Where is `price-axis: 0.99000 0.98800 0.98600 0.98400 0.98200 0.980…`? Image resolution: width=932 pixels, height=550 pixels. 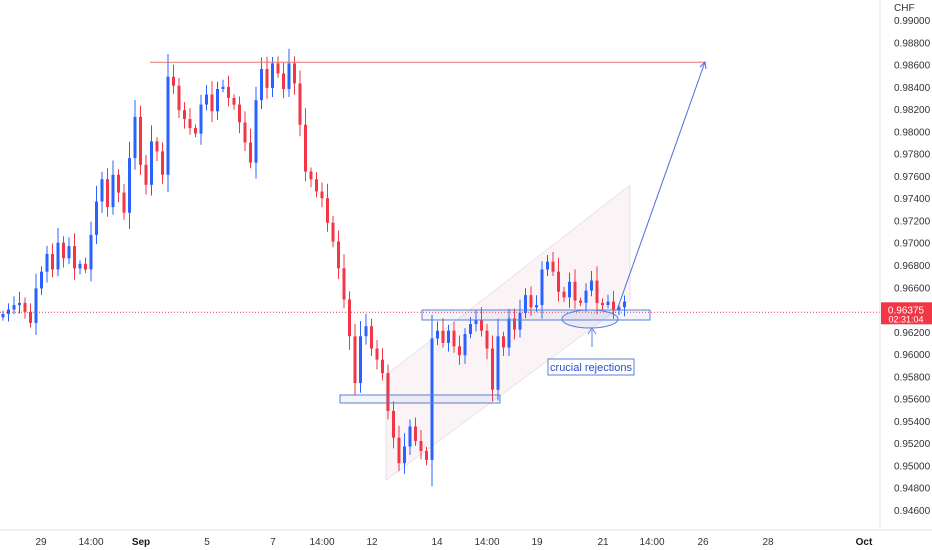
price-axis: 0.99000 0.98800 0.98600 0.98400 0.98200 0.980… is located at coordinates (912, 266).